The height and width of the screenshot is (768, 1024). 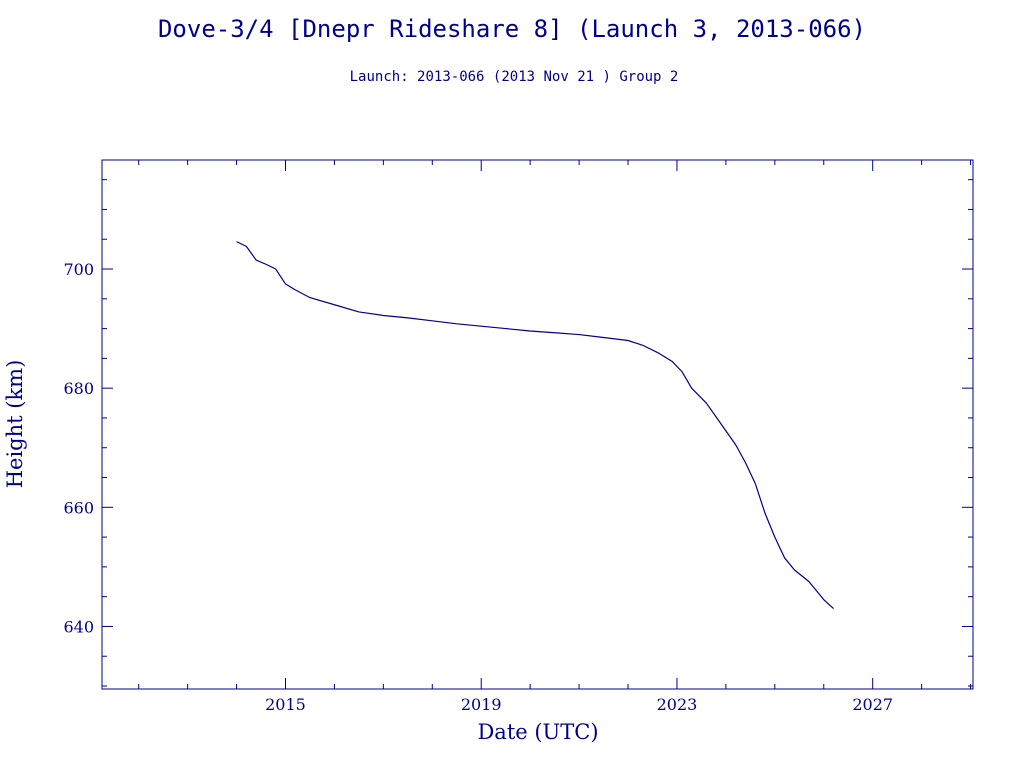 What do you see at coordinates (481, 704) in the screenshot?
I see `x-tick-label: 2019` at bounding box center [481, 704].